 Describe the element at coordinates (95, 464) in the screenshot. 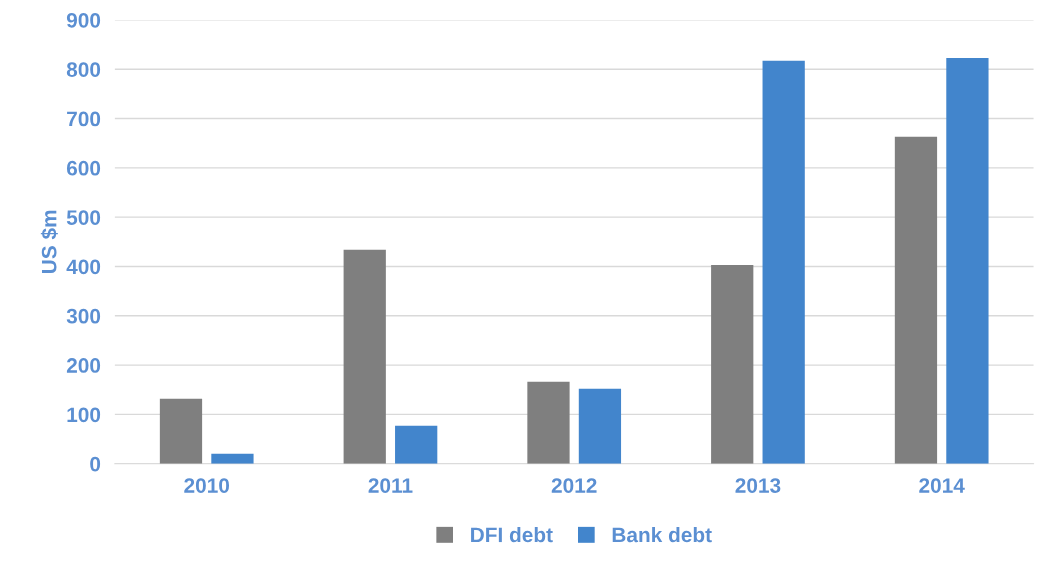

I see `y-tick-label: 0` at that location.